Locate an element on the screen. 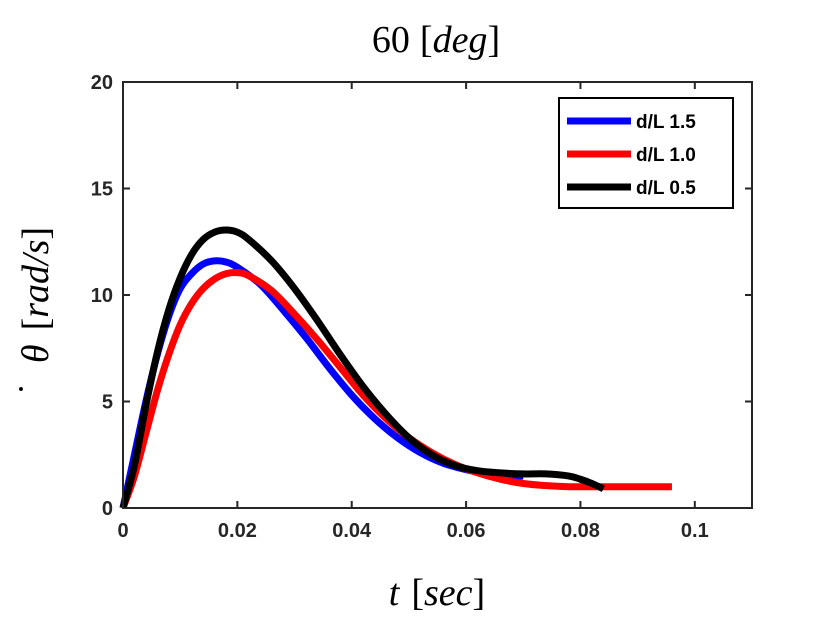 The image size is (830, 623). x-axis-label: t [sec] is located at coordinates (437, 593).